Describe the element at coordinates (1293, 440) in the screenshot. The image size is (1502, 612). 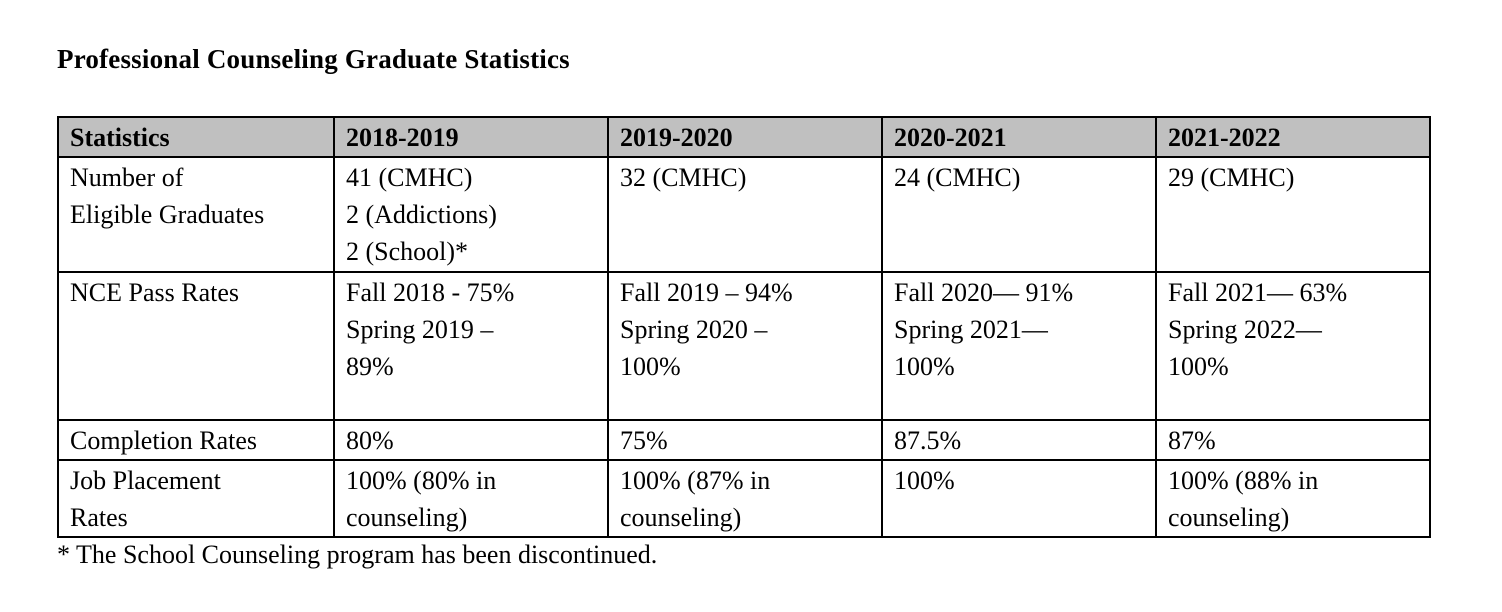
I see `cell-comp-2021-2022: 87%` at that location.